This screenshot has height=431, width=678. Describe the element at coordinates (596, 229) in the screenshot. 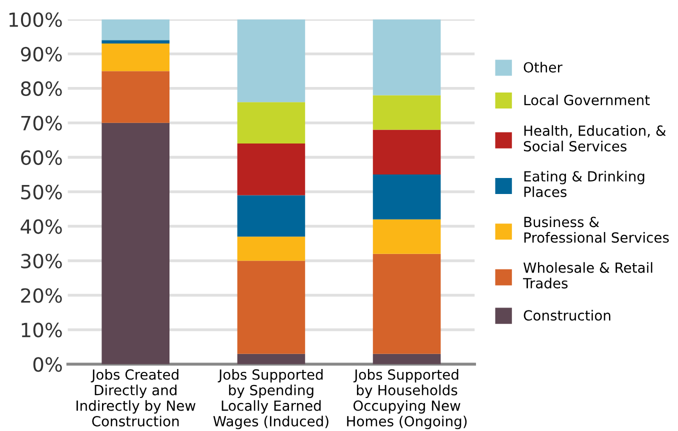

I see `legend-label: Business & Professional Services` at that location.